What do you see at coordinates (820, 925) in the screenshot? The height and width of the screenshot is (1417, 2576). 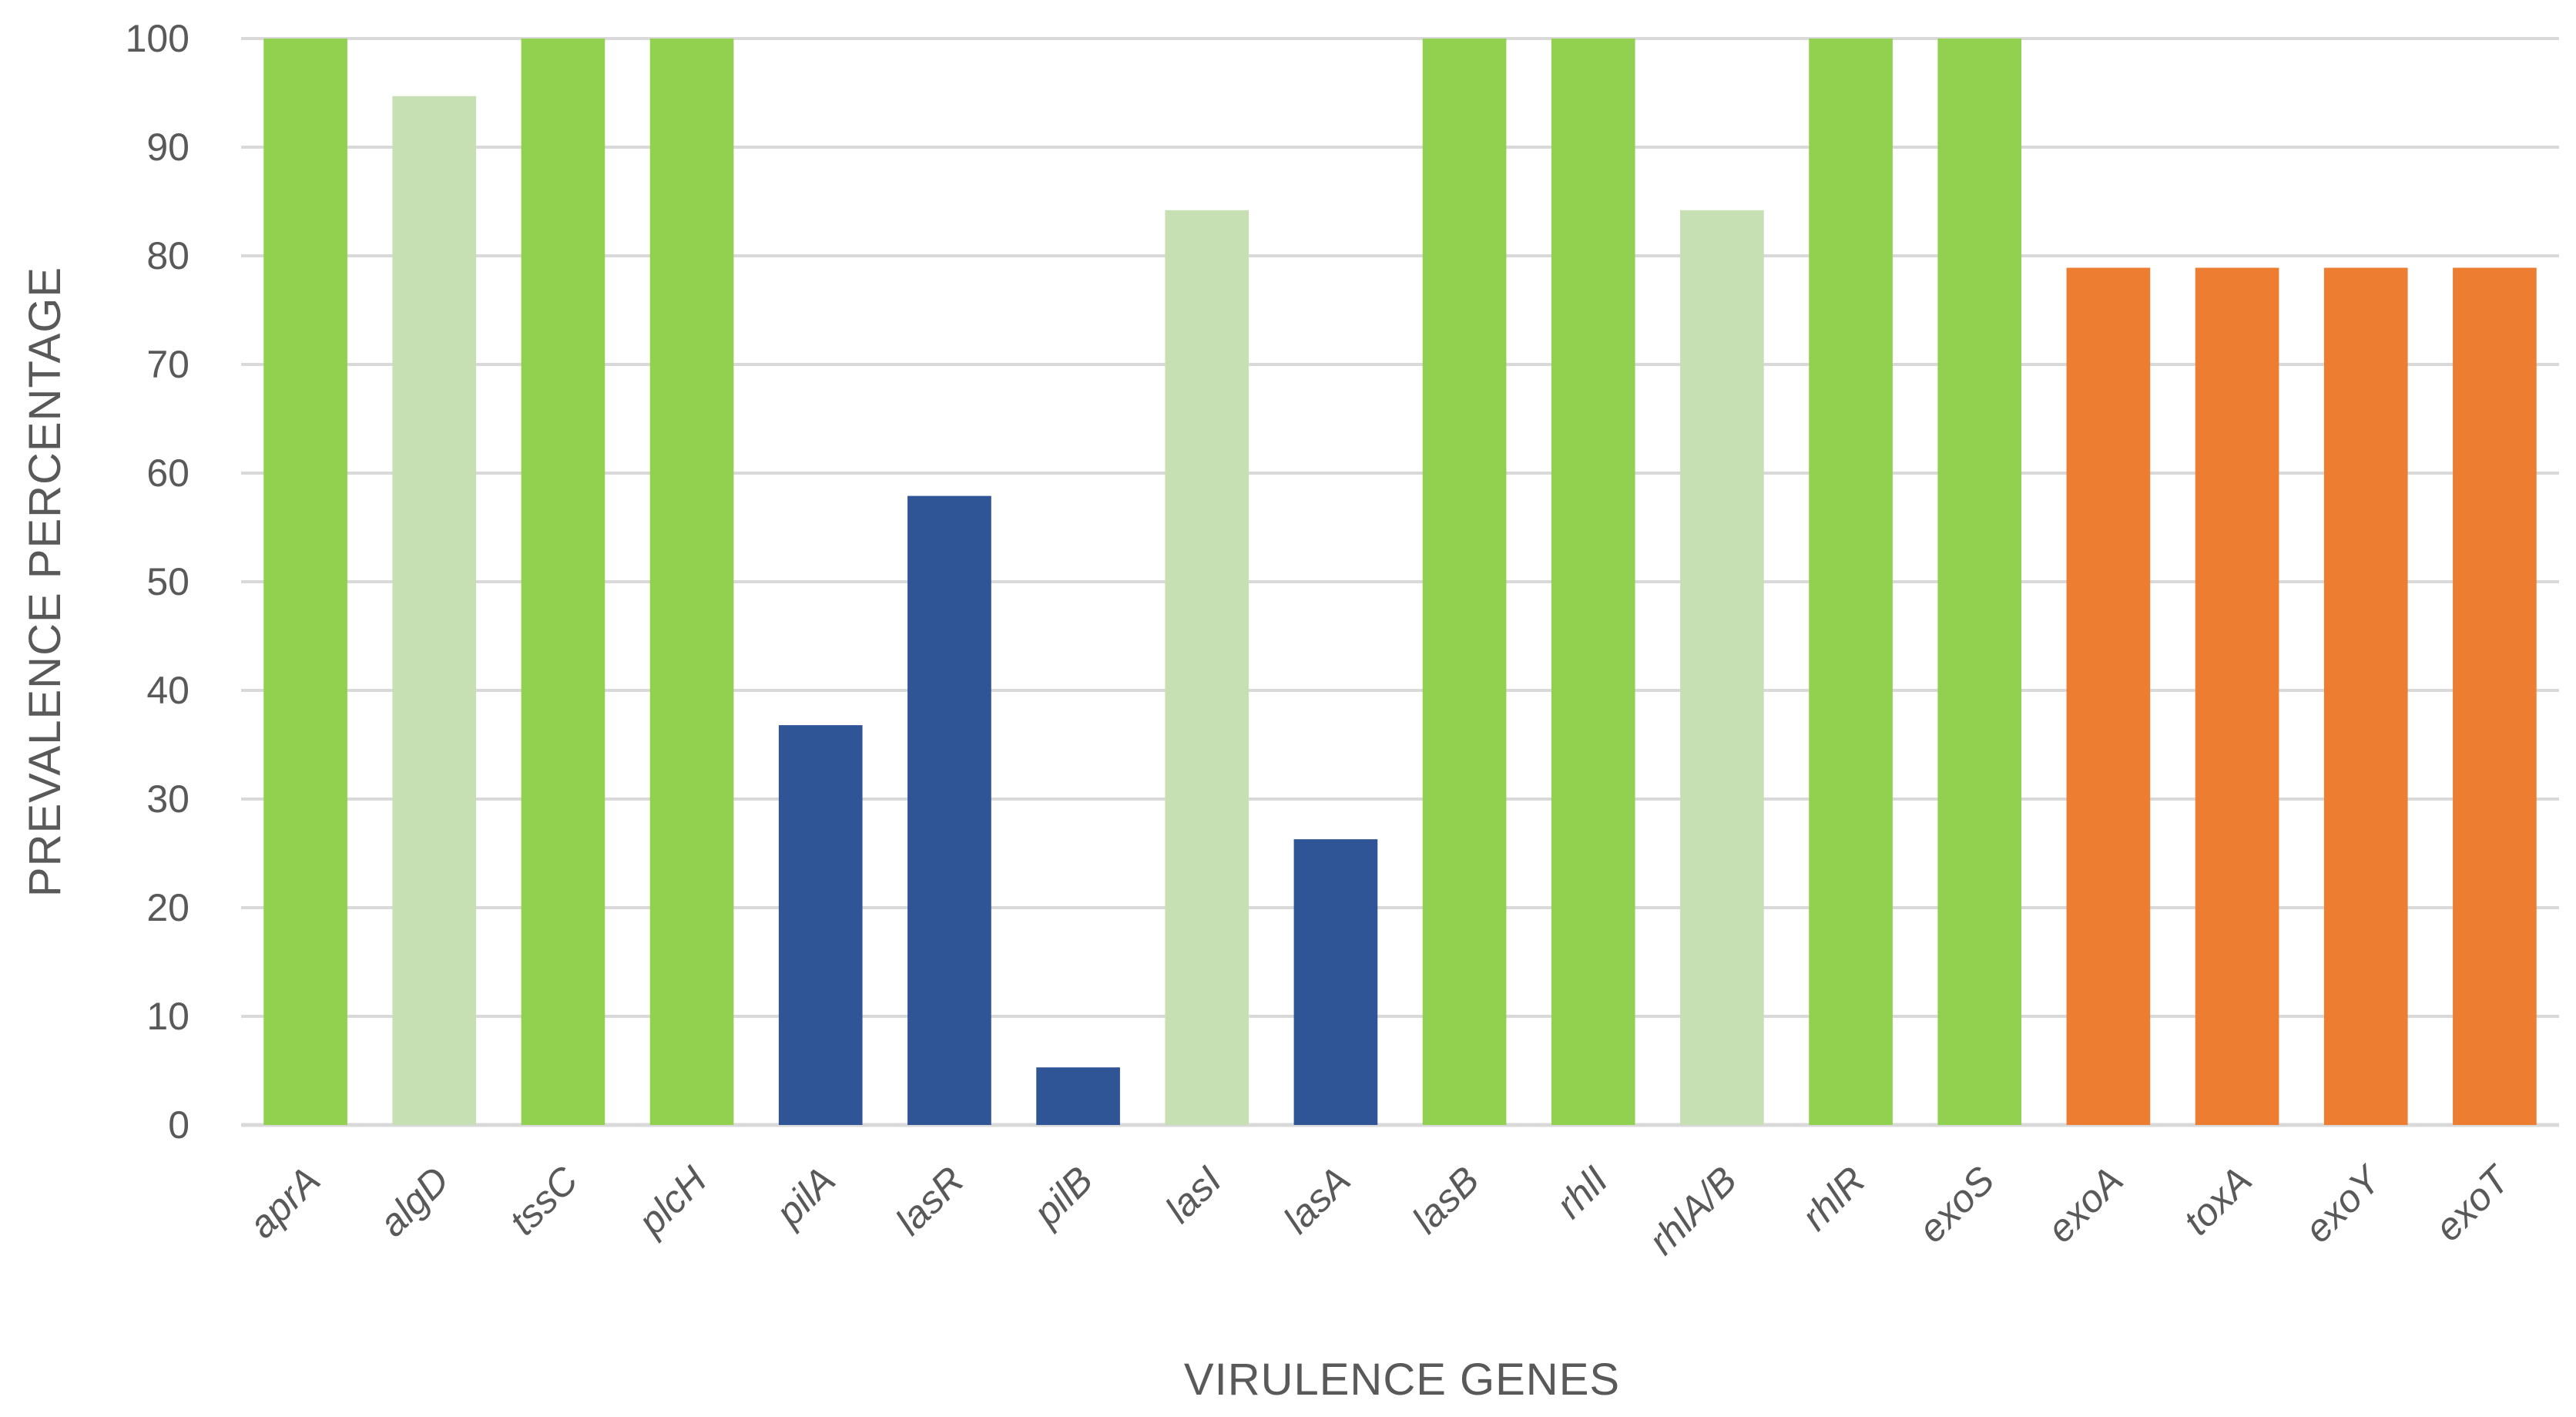 I see `bar-pila` at bounding box center [820, 925].